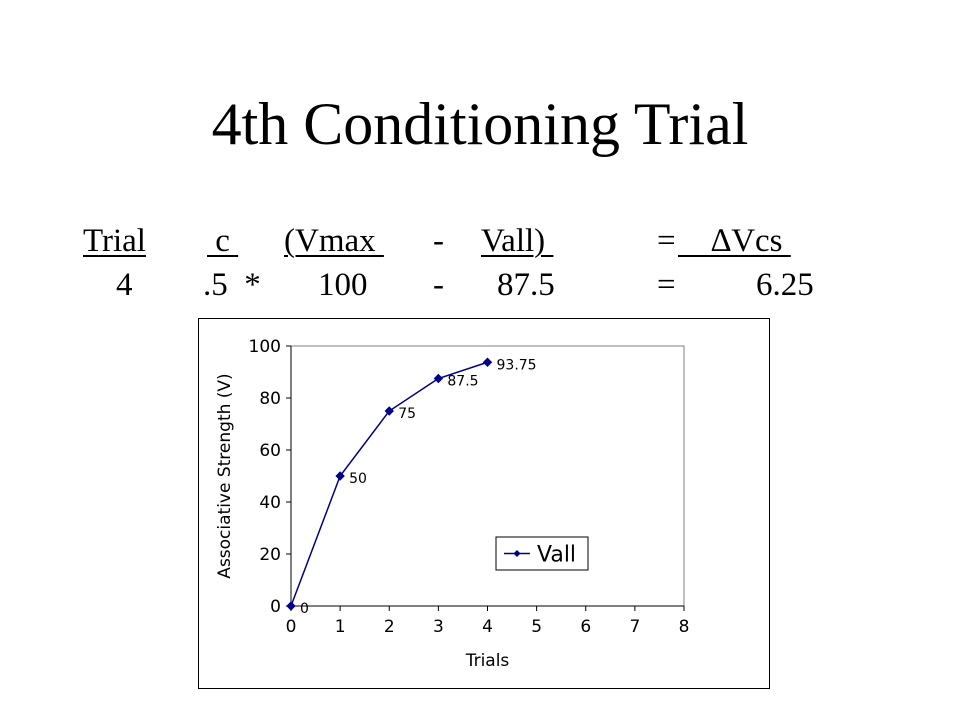 This screenshot has width=960, height=720. I want to click on y-tick-label: 100, so click(265, 347).